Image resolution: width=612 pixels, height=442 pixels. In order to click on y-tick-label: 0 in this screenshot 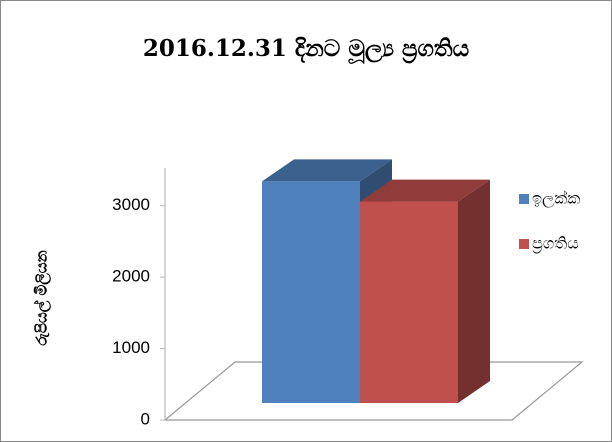, I will do `click(145, 418)`.